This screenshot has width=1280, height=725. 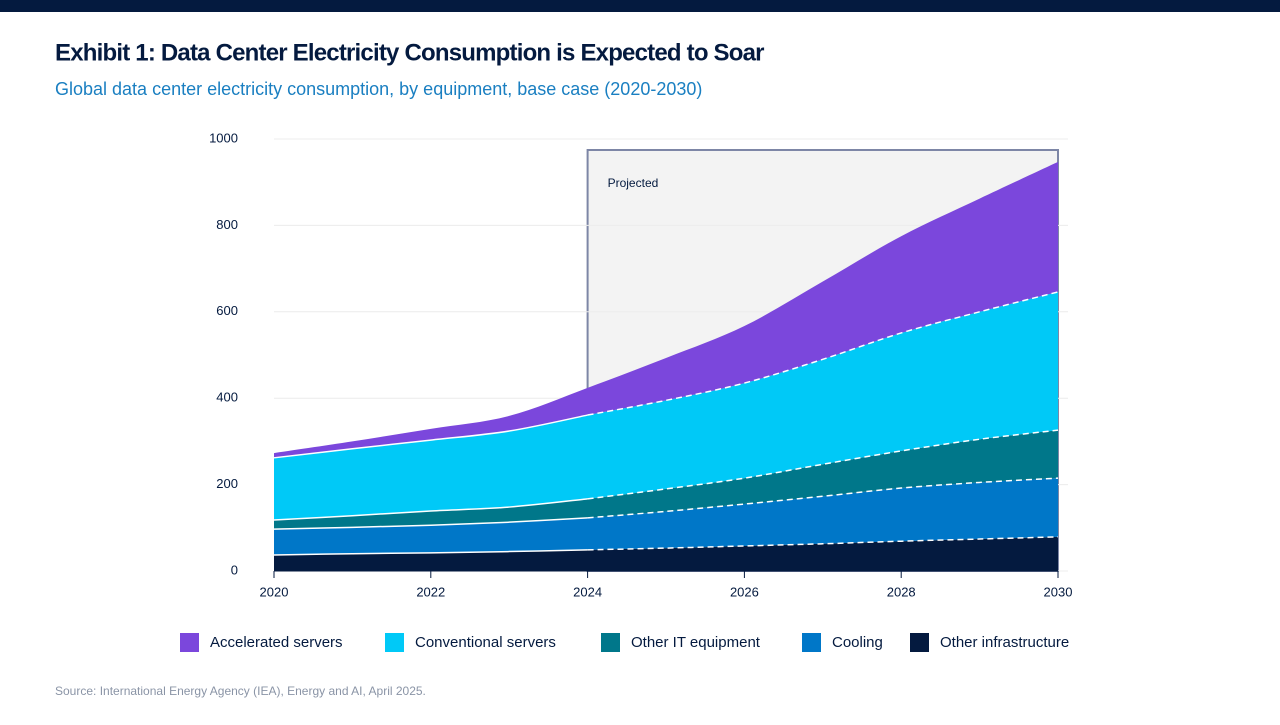 I want to click on legend-label: Other IT equipment, so click(x=696, y=642).